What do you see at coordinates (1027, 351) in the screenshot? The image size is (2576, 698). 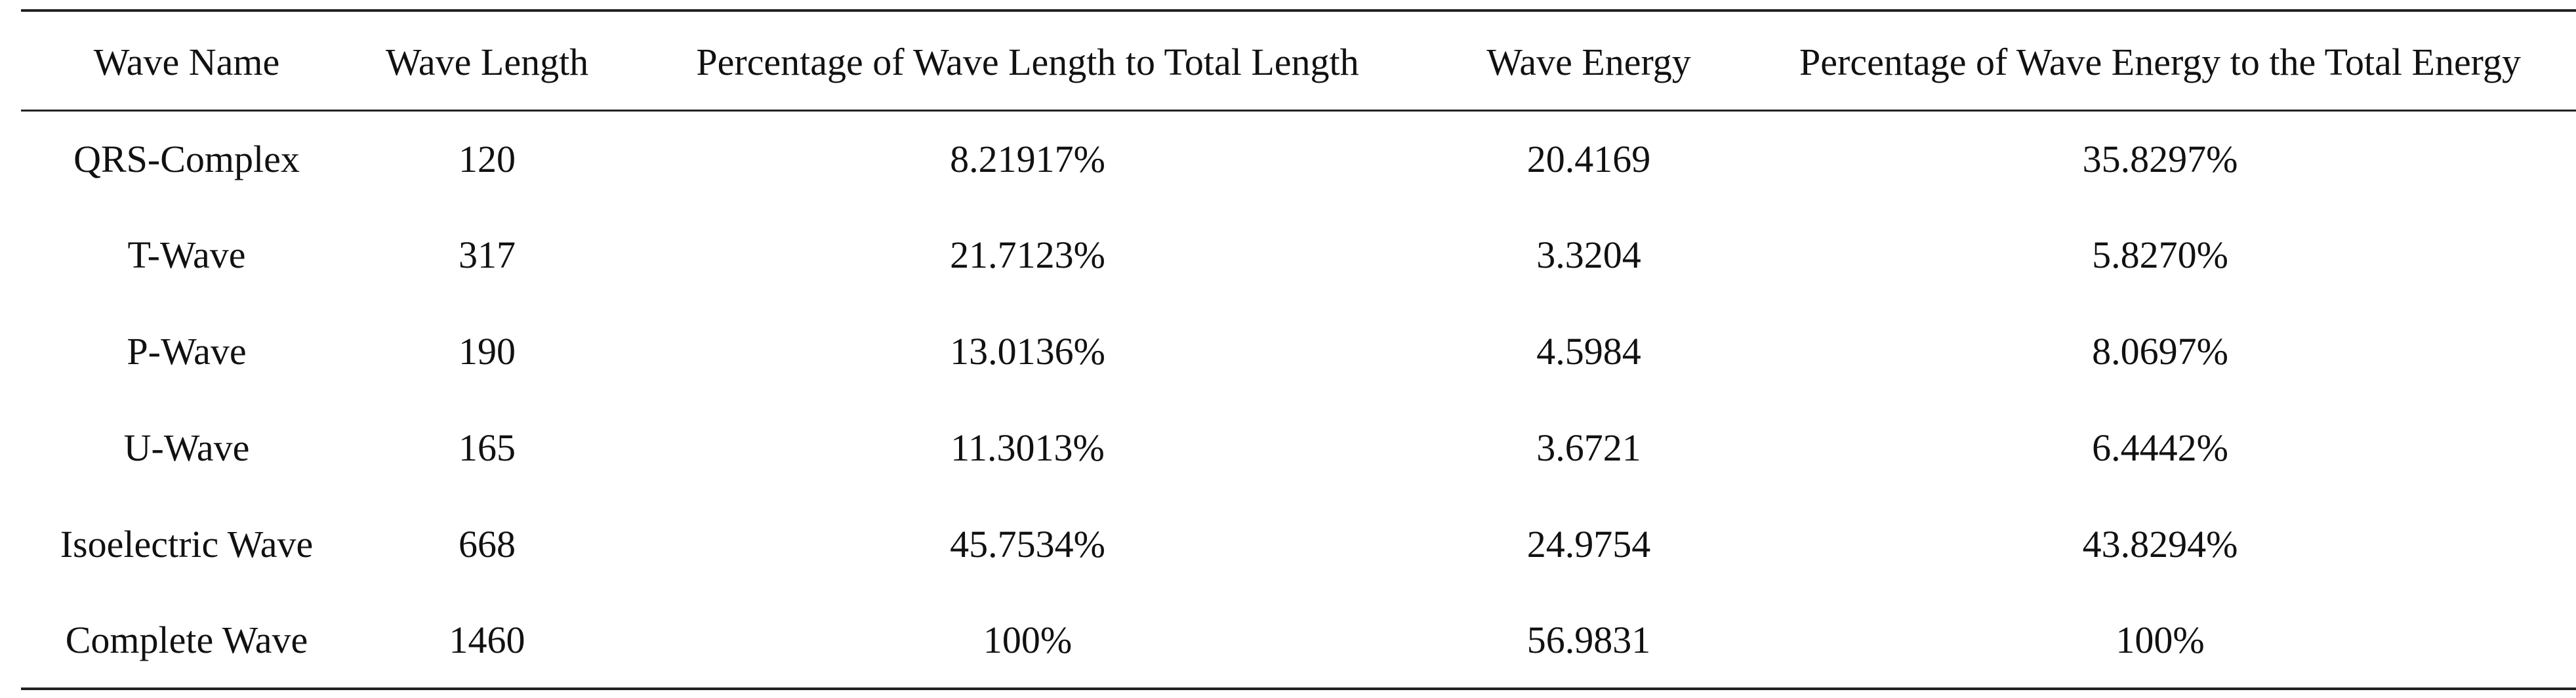 I see `cell-percentage-length: 13.0136%` at bounding box center [1027, 351].